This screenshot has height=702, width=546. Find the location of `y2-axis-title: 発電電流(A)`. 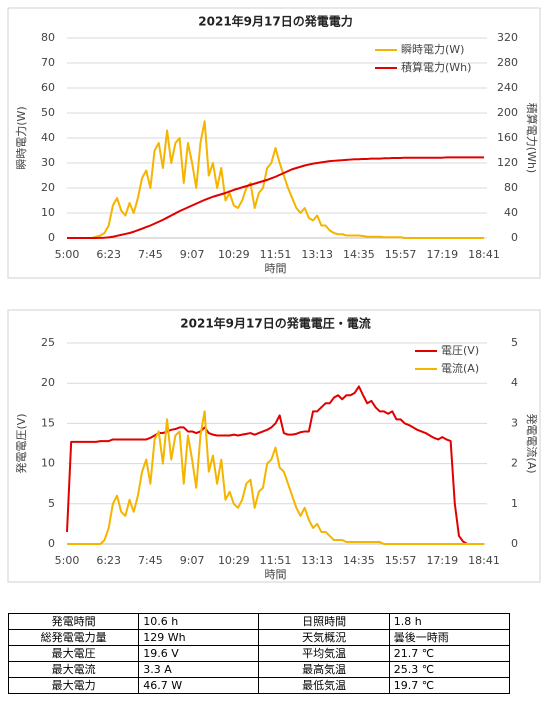

y2-axis-title: 発電電流(A) is located at coordinates (532, 443).